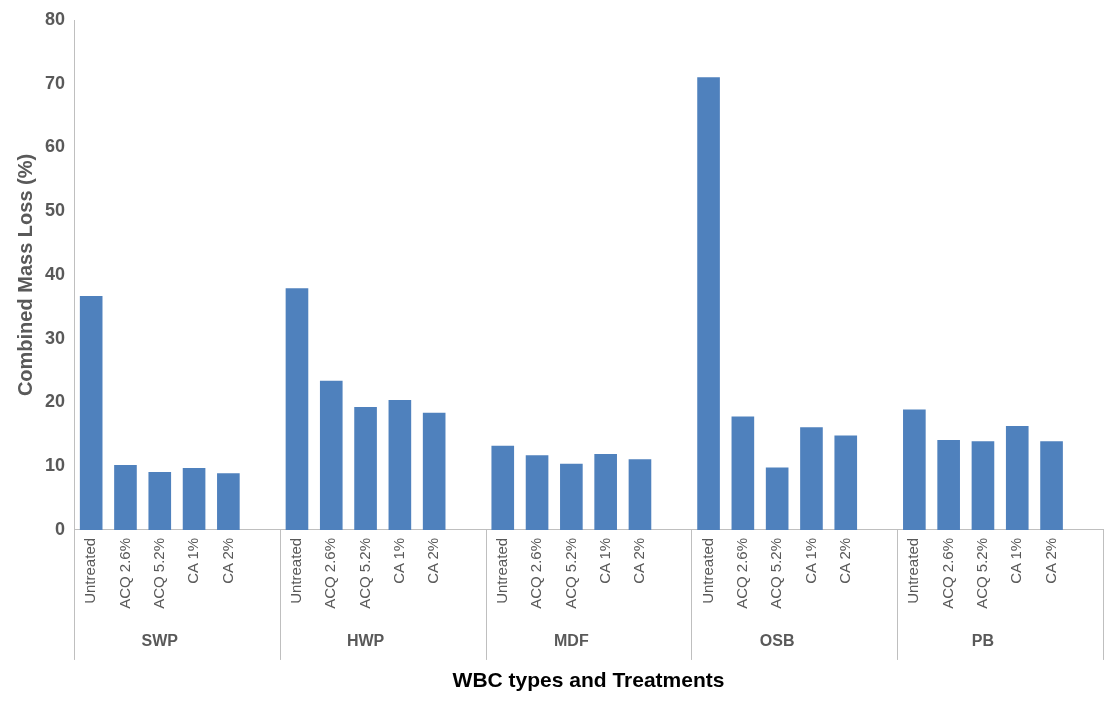  Describe the element at coordinates (55, 18) in the screenshot. I see `y-tick-label: 80` at that location.